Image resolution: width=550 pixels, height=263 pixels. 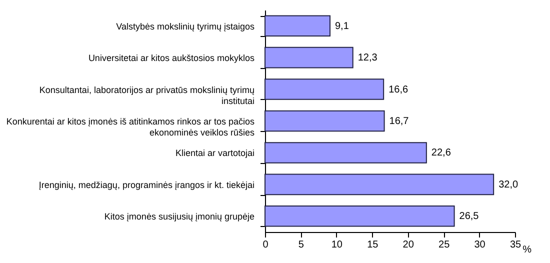 I want to click on y-tick-label: Kitos įmonės susijusių įmonių grupėje, so click(x=179, y=217).